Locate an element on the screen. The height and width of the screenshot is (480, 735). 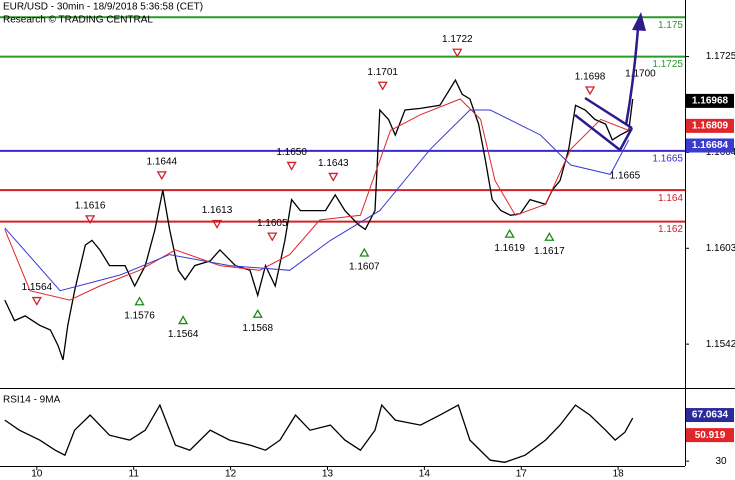
x-tick-label: 10 is located at coordinates (37, 474).